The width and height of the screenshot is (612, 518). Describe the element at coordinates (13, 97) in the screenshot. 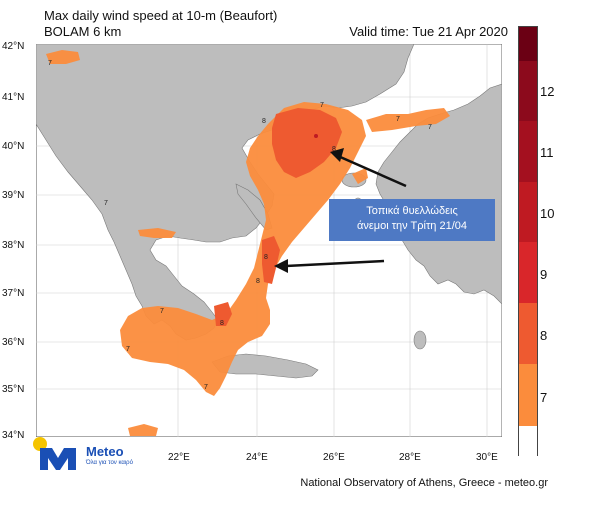

I see `lat-label-41: 41°N` at that location.